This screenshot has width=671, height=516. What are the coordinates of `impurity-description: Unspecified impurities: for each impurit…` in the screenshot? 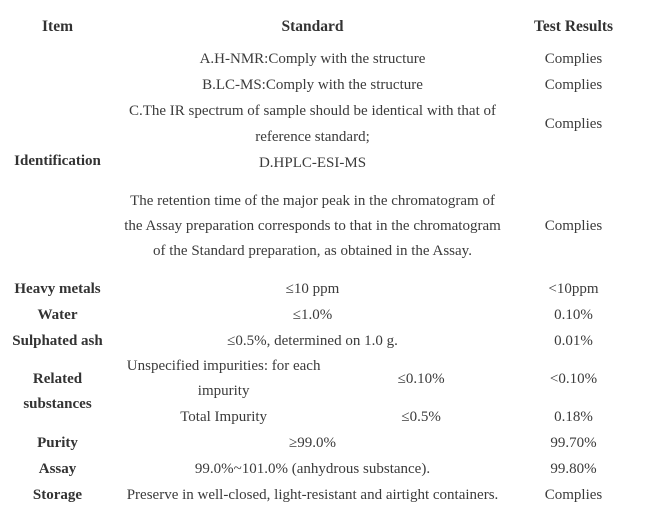 It's located at (223, 378).